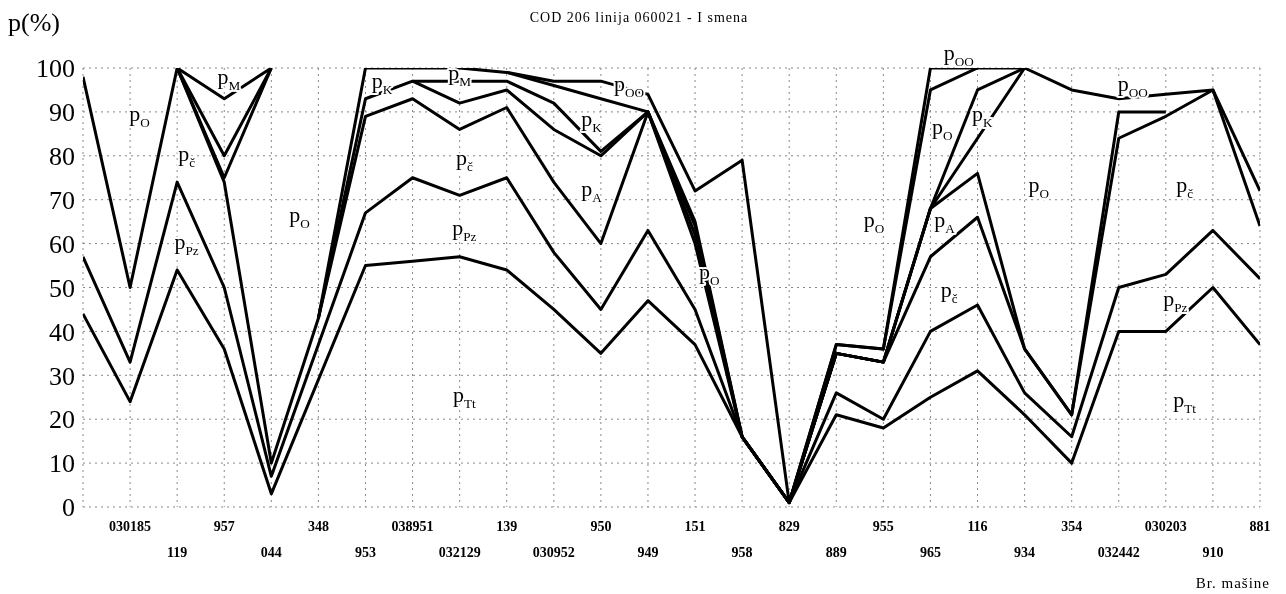  Describe the element at coordinates (224, 526) in the screenshot. I see `x-tick-label: 957` at that location.